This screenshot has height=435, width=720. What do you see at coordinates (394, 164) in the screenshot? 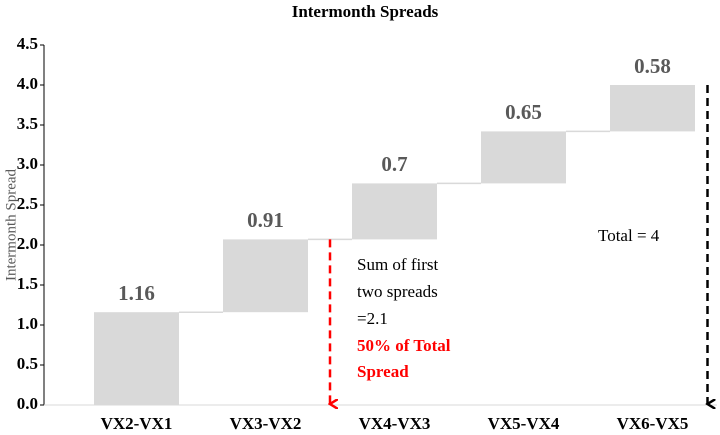
I see `value-label: 0.7` at bounding box center [394, 164].